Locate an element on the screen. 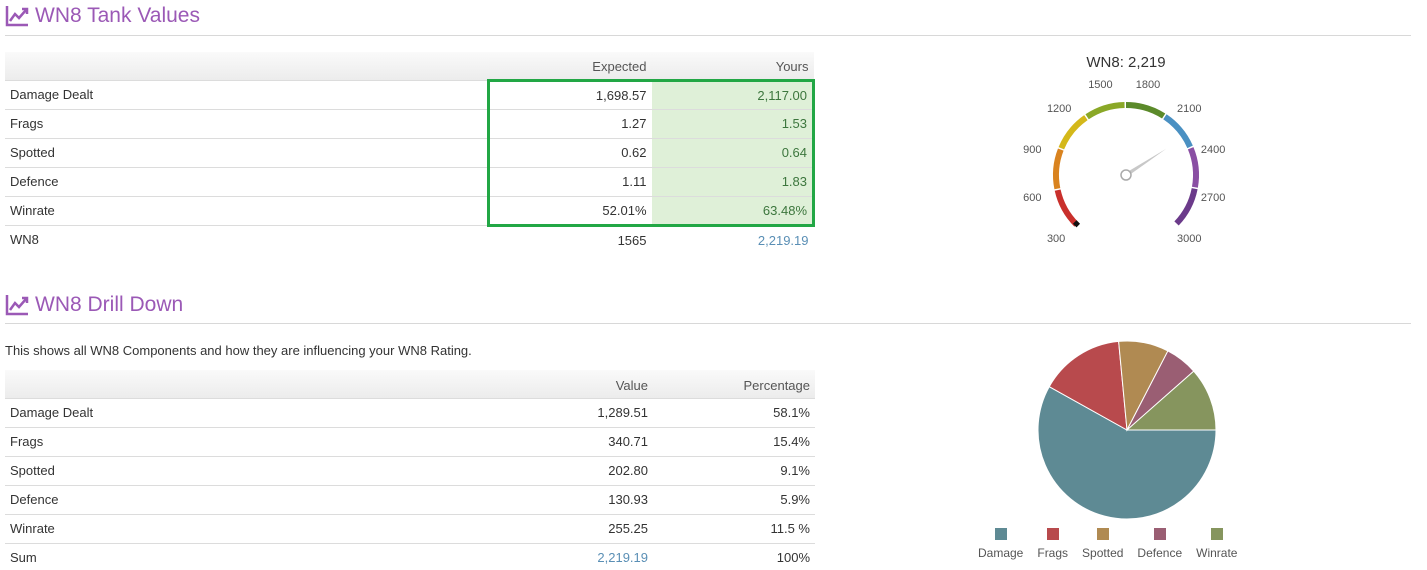 This screenshot has height=570, width=1427. yours-value: 1.83 is located at coordinates (733, 181).